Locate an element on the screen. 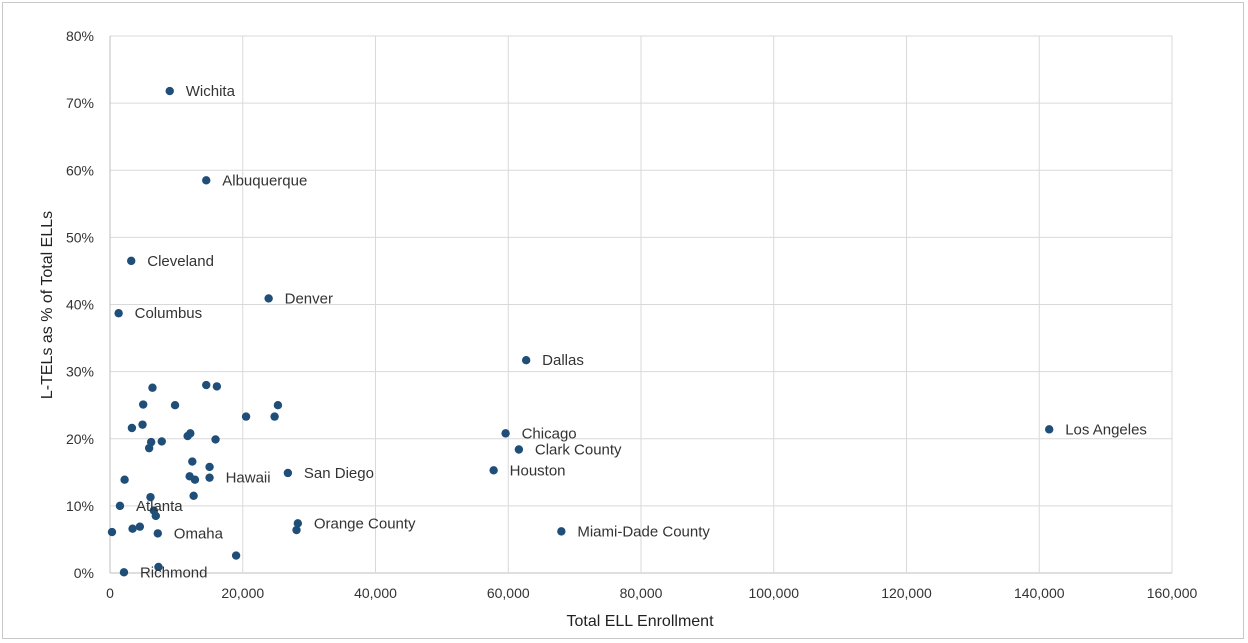  y-tick-label: 60% is located at coordinates (80, 170).